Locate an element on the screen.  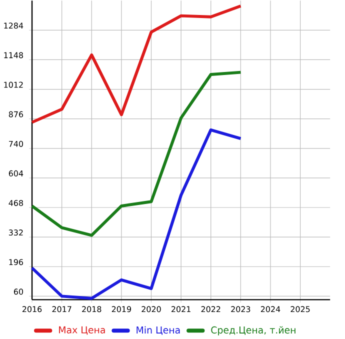
legend-label: Max Цена is located at coordinates (82, 330).